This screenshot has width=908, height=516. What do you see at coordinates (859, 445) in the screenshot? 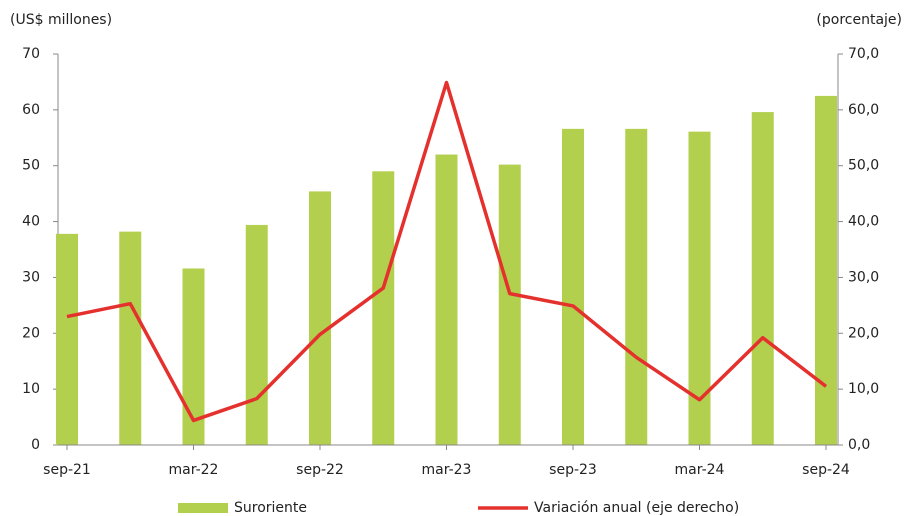
I see `y2-tick-label: 0,0` at bounding box center [859, 445].